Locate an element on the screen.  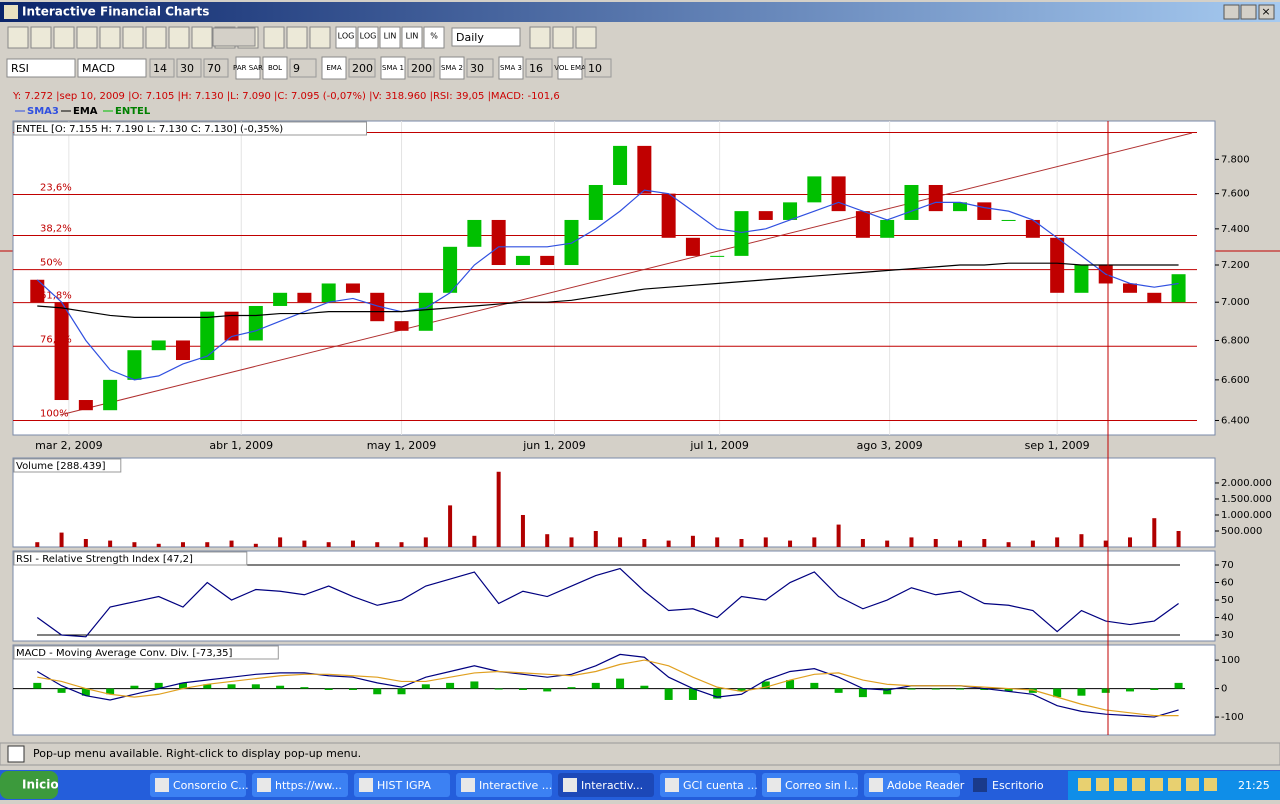
status-bar is located at coordinates (640, 754).